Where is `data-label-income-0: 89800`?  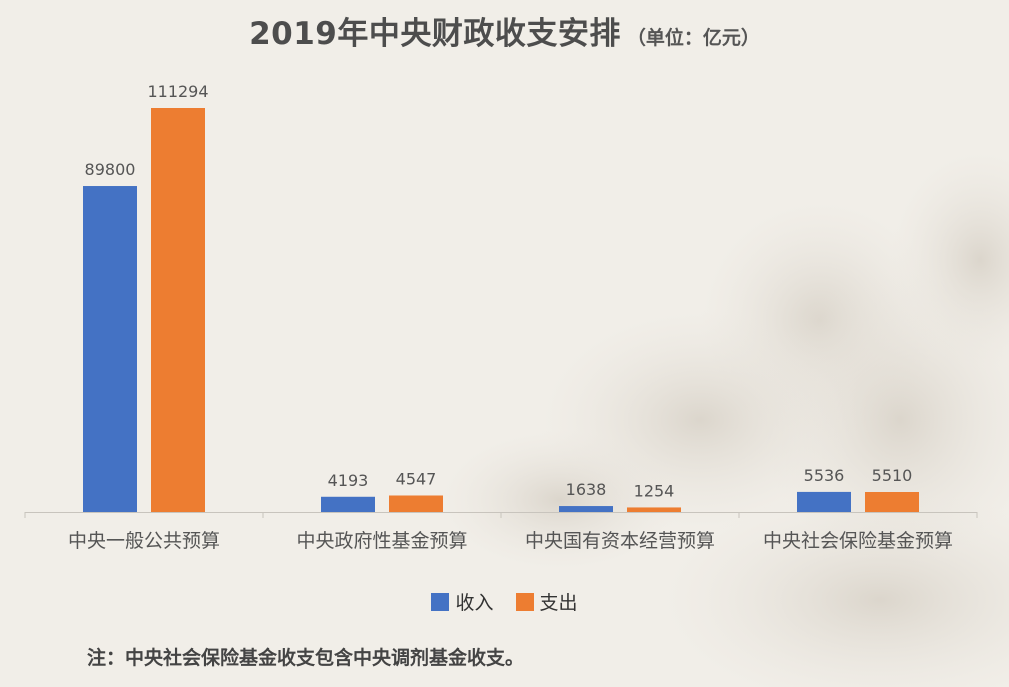 data-label-income-0: 89800 is located at coordinates (110, 169).